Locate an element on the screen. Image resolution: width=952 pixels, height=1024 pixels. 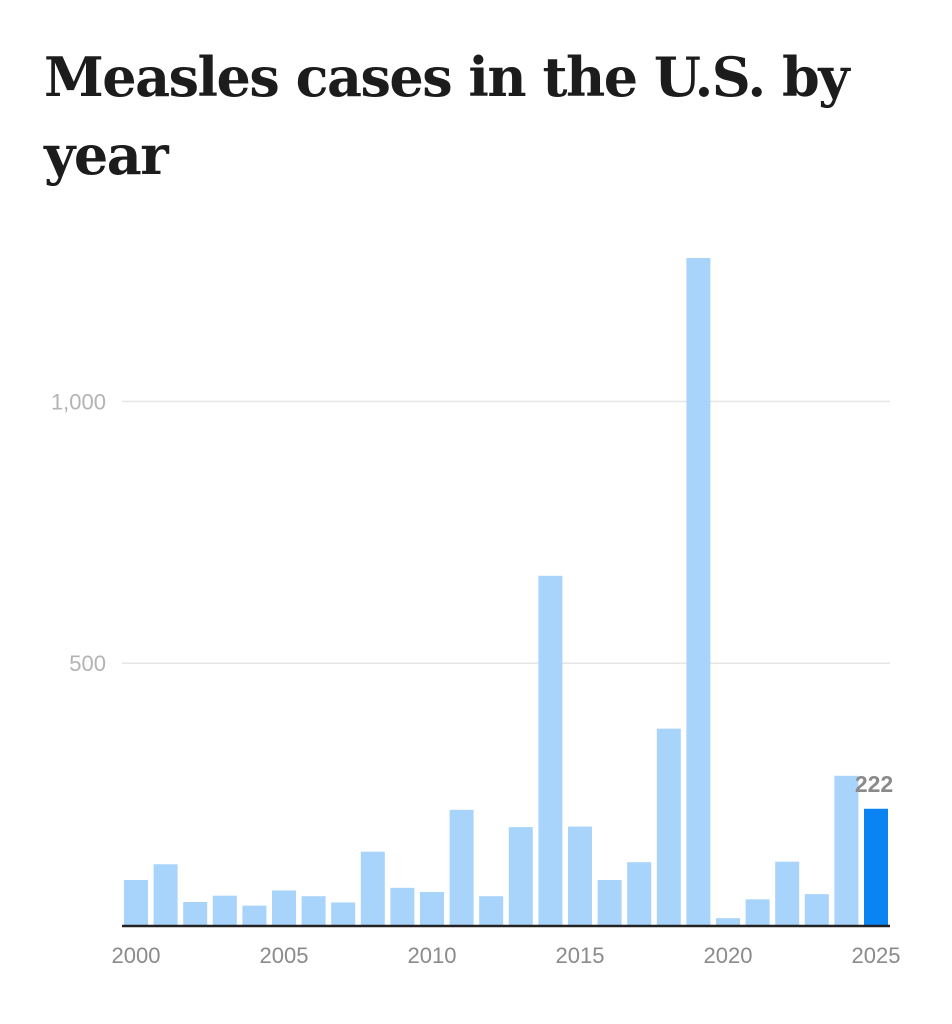
bar-2014 is located at coordinates (550, 750).